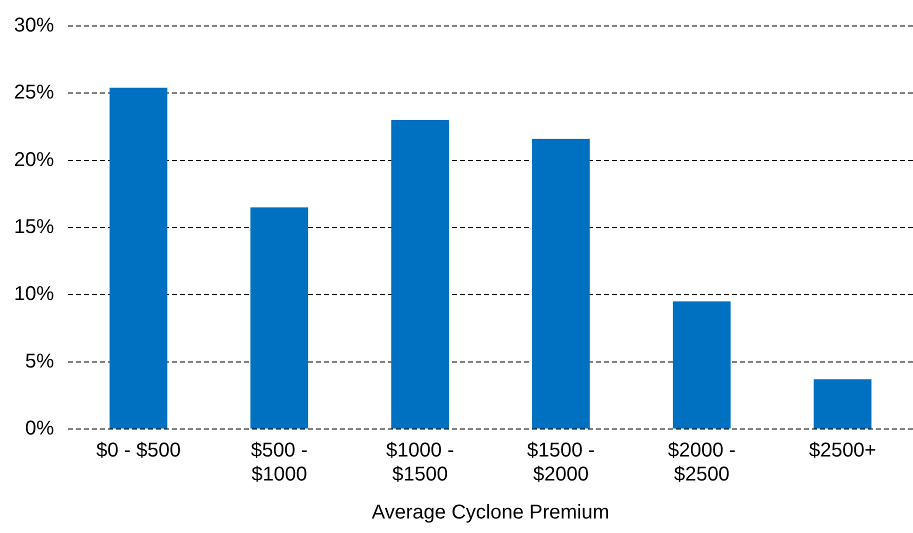 Image resolution: width=913 pixels, height=533 pixels. Describe the element at coordinates (39, 361) in the screenshot. I see `y-tick-label: 5%` at that location.